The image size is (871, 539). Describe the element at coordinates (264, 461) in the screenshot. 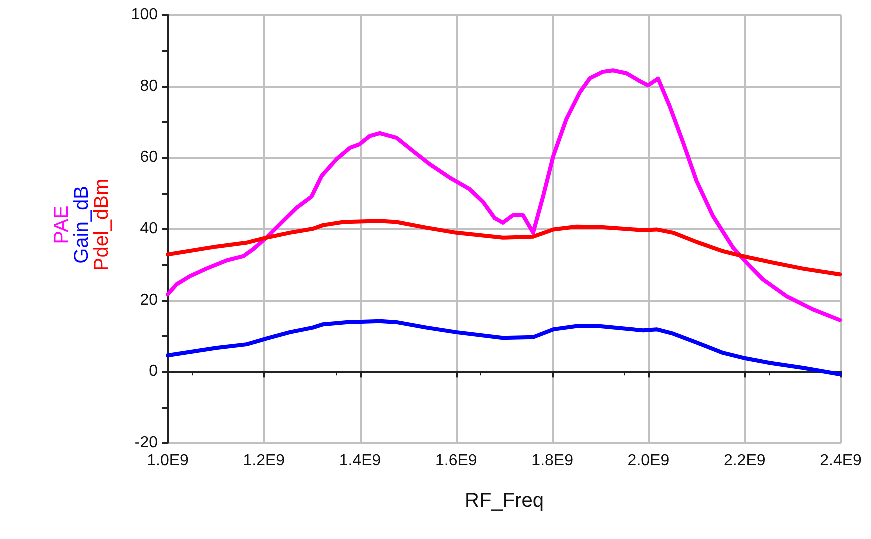

I see `x-tick-label: 1.2E9` at that location.